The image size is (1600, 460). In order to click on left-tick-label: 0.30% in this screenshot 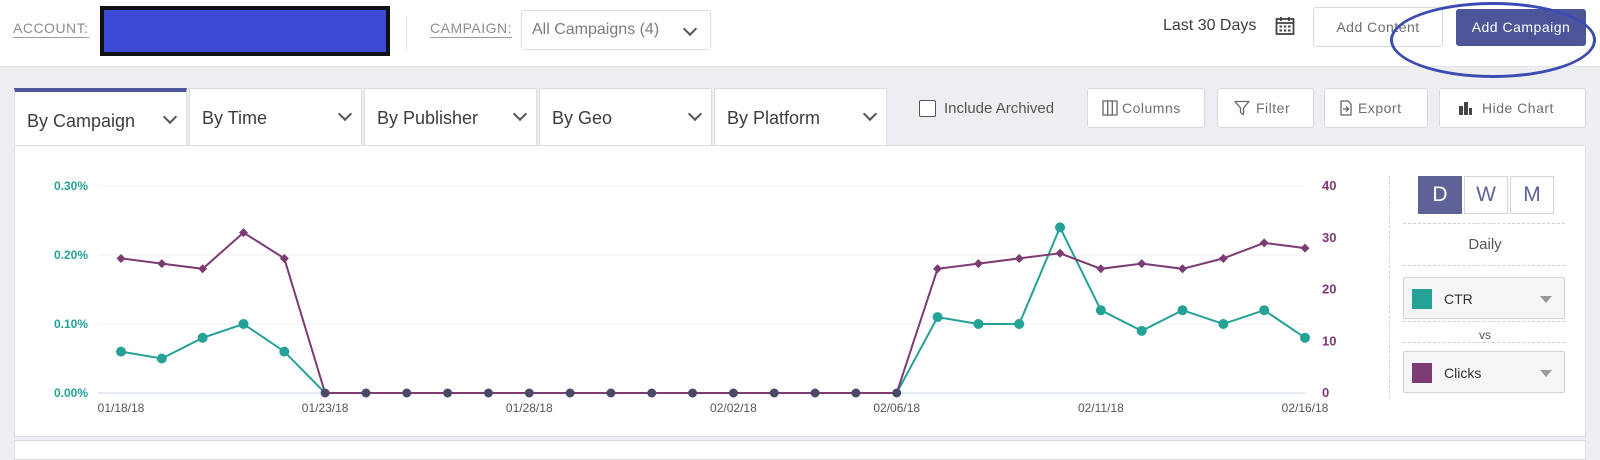, I will do `click(71, 186)`.